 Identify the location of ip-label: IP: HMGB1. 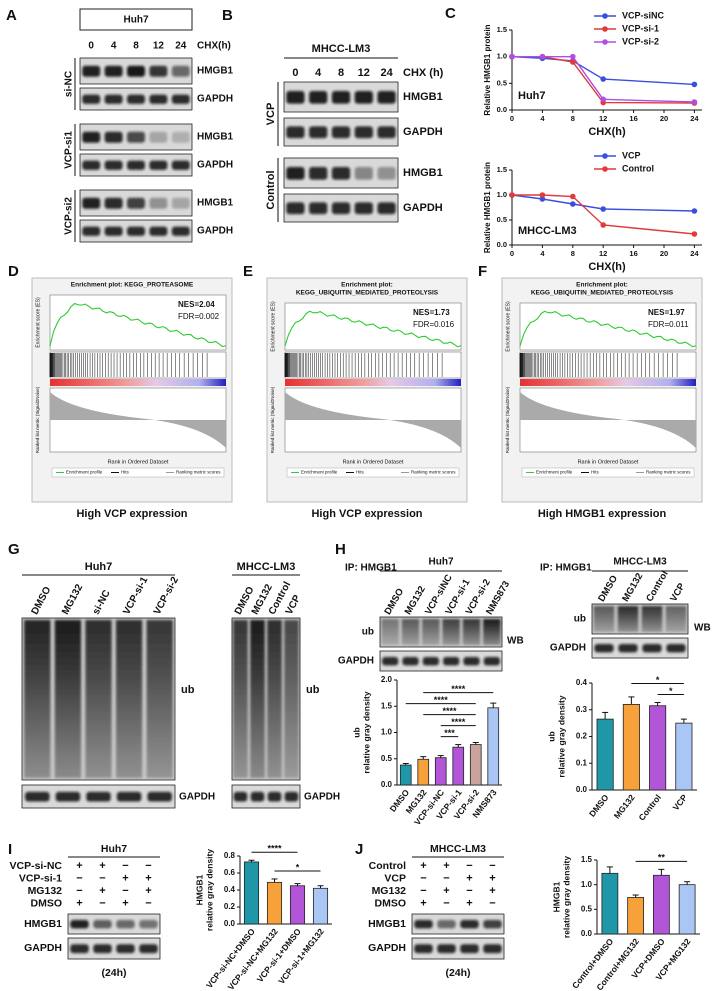
(371, 568).